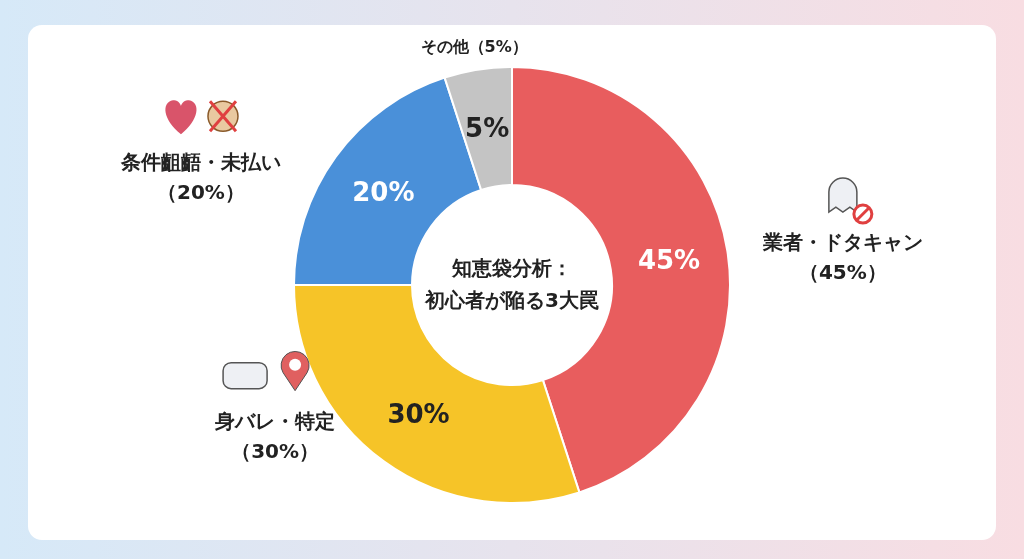 The height and width of the screenshot is (559, 1024). I want to click on text: 知恵袋分析：, so click(511, 268).